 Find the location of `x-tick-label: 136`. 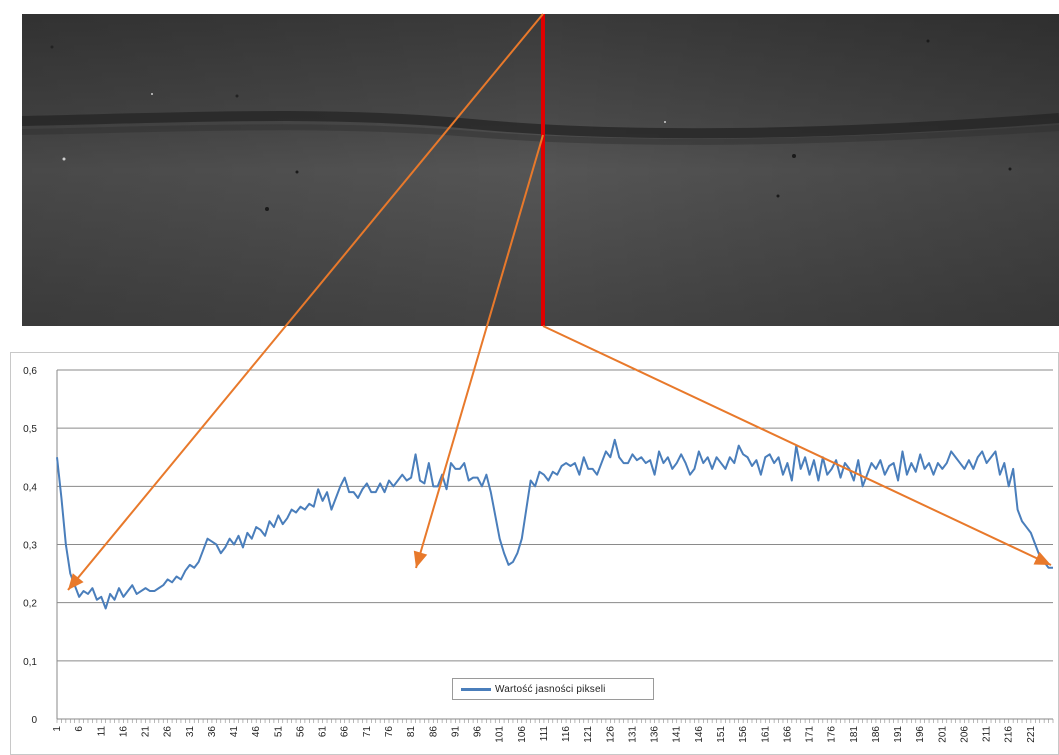

x-tick-label: 136 is located at coordinates (655, 734).